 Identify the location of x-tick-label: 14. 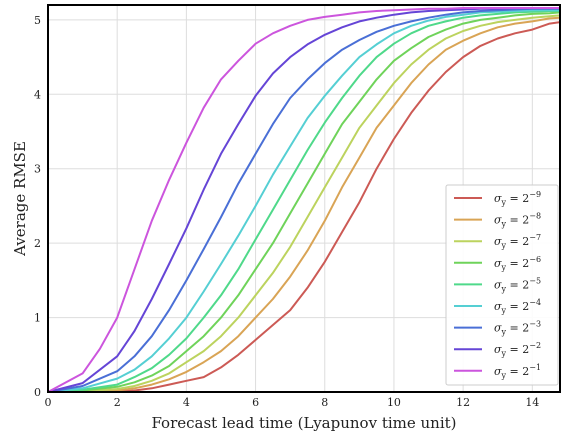
(532, 402).